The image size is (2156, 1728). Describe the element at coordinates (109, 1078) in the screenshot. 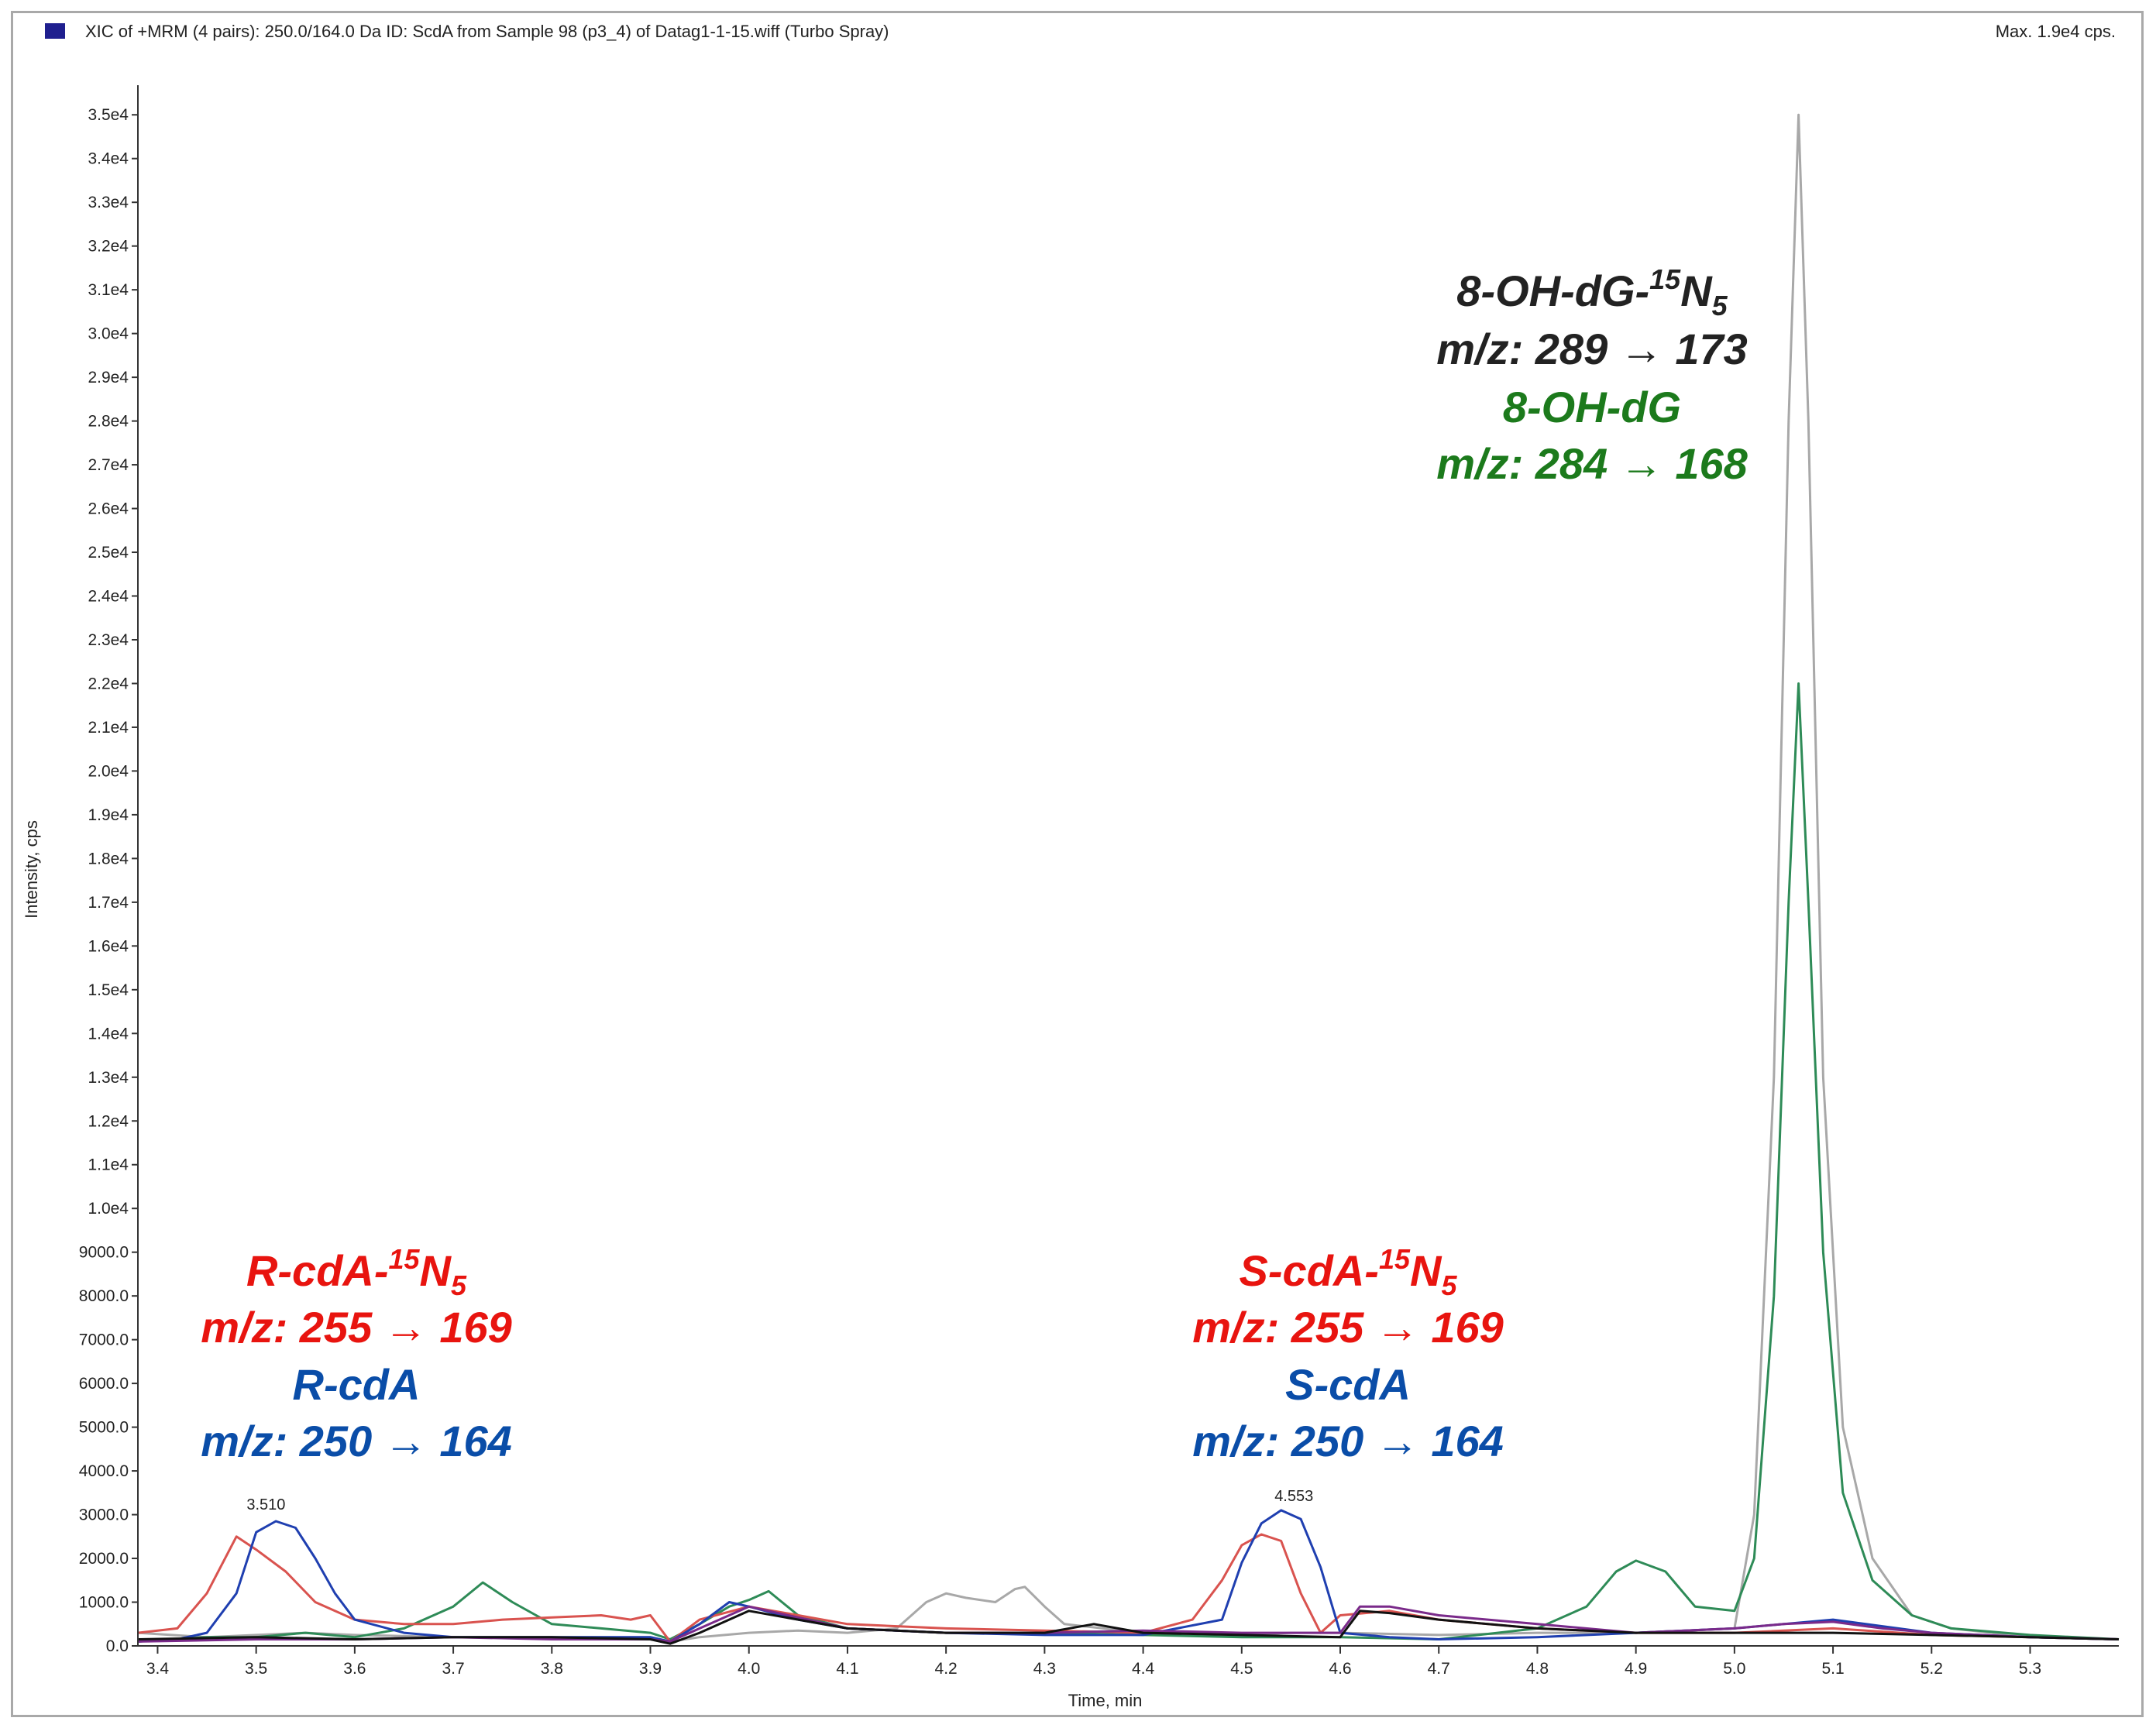

I see `y-tick-label: 1.3e4` at that location.